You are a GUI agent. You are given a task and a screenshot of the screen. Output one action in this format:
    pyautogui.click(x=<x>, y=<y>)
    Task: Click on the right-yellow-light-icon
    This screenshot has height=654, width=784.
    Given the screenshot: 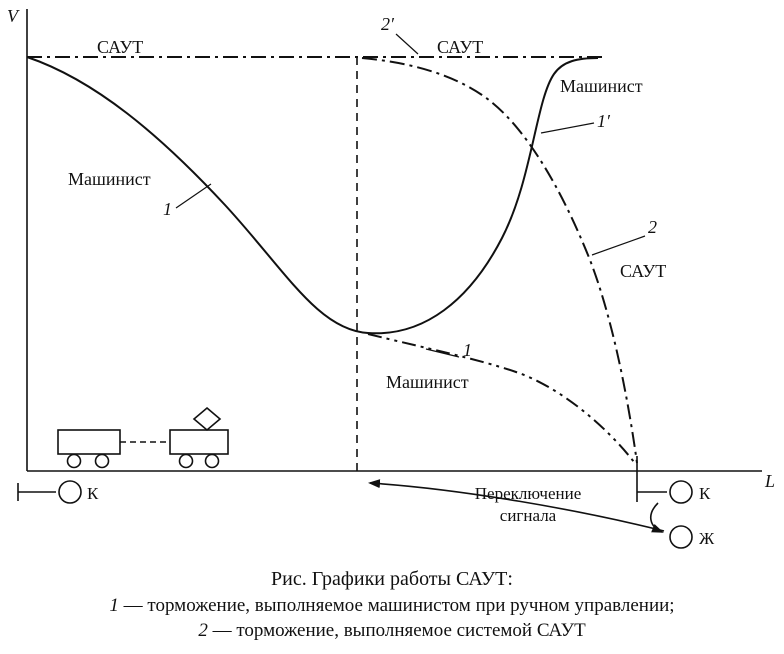 What is the action you would take?
    pyautogui.click(x=681, y=537)
    